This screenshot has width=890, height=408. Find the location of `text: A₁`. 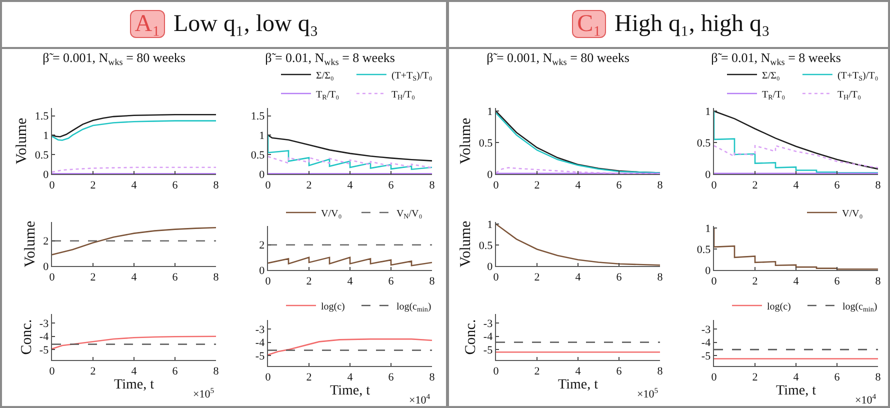

text: A₁ is located at coordinates (148, 24).